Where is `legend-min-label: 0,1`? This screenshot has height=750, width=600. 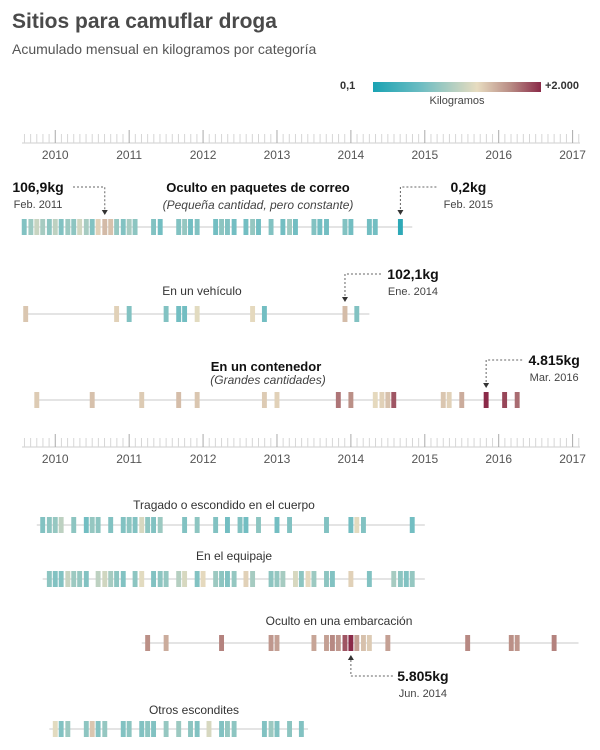 legend-min-label: 0,1 is located at coordinates (348, 86).